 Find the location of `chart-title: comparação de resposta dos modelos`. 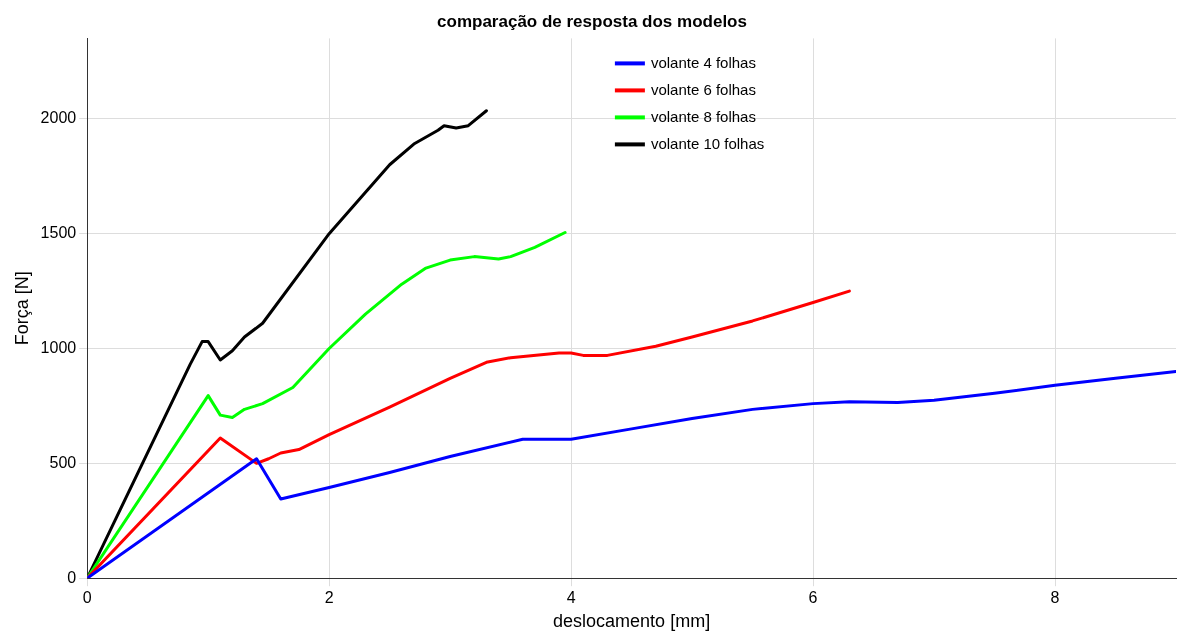

chart-title: comparação de resposta dos modelos is located at coordinates (592, 21).